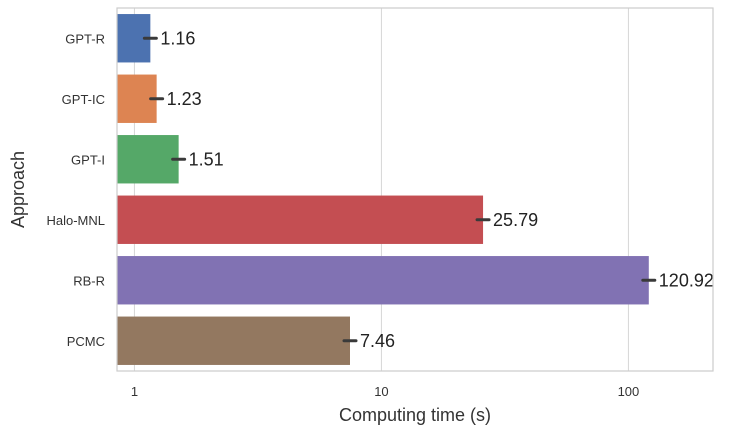  What do you see at coordinates (206, 159) in the screenshot?
I see `bar-value-label: 1.51` at bounding box center [206, 159].